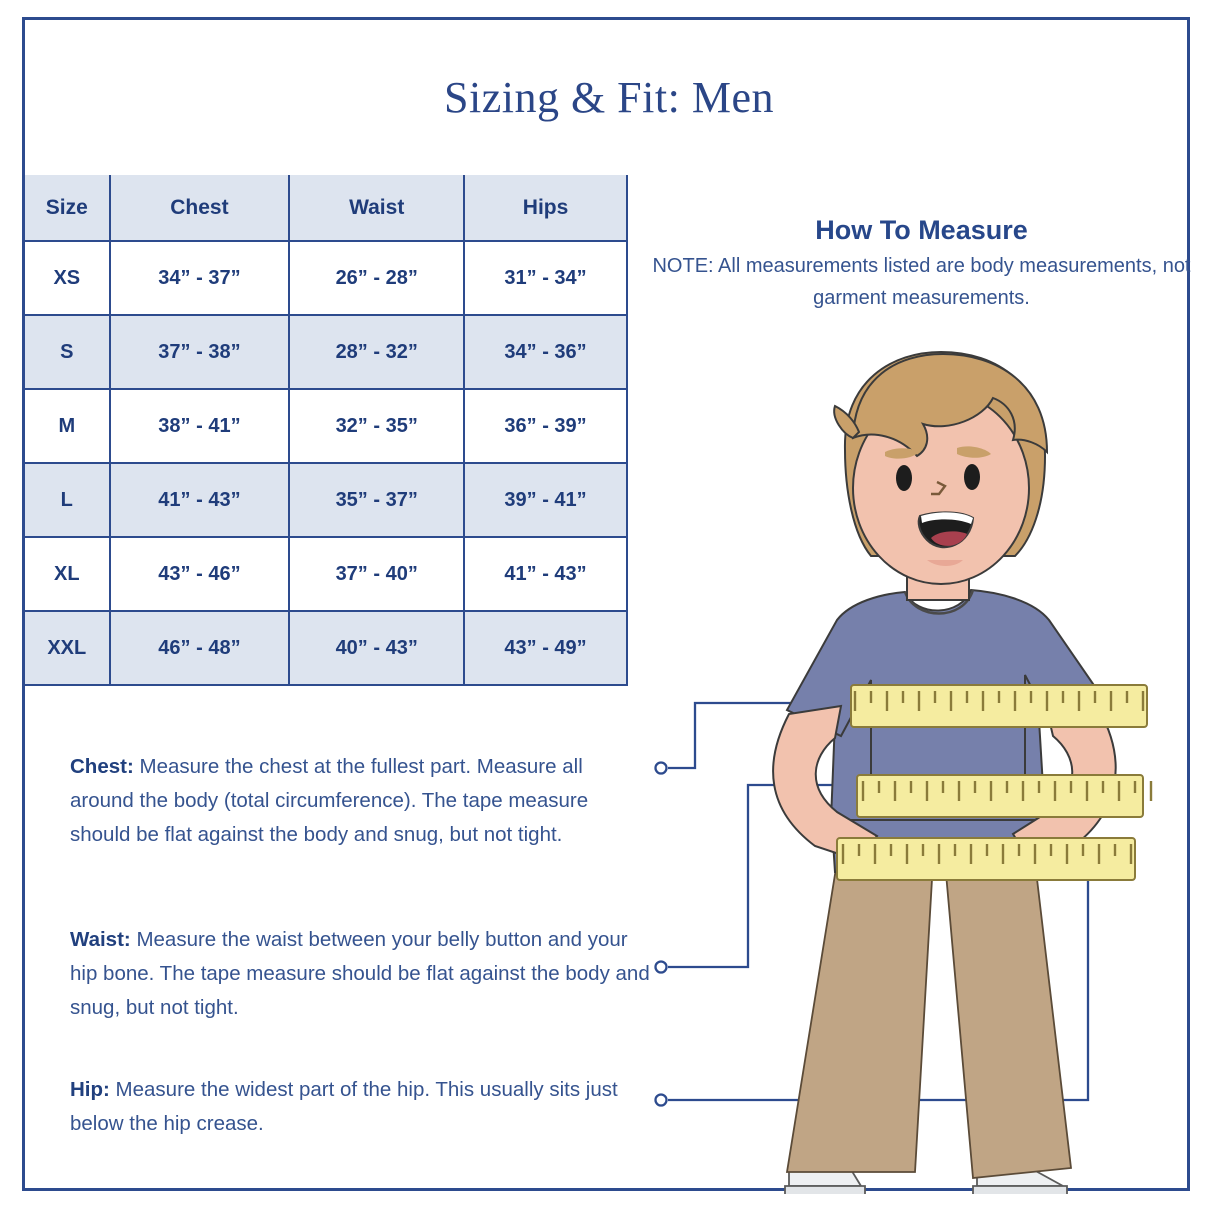 This screenshot has height=1214, width=1214. Describe the element at coordinates (199, 500) in the screenshot. I see `cell-chest: 41” - 43”` at that location.